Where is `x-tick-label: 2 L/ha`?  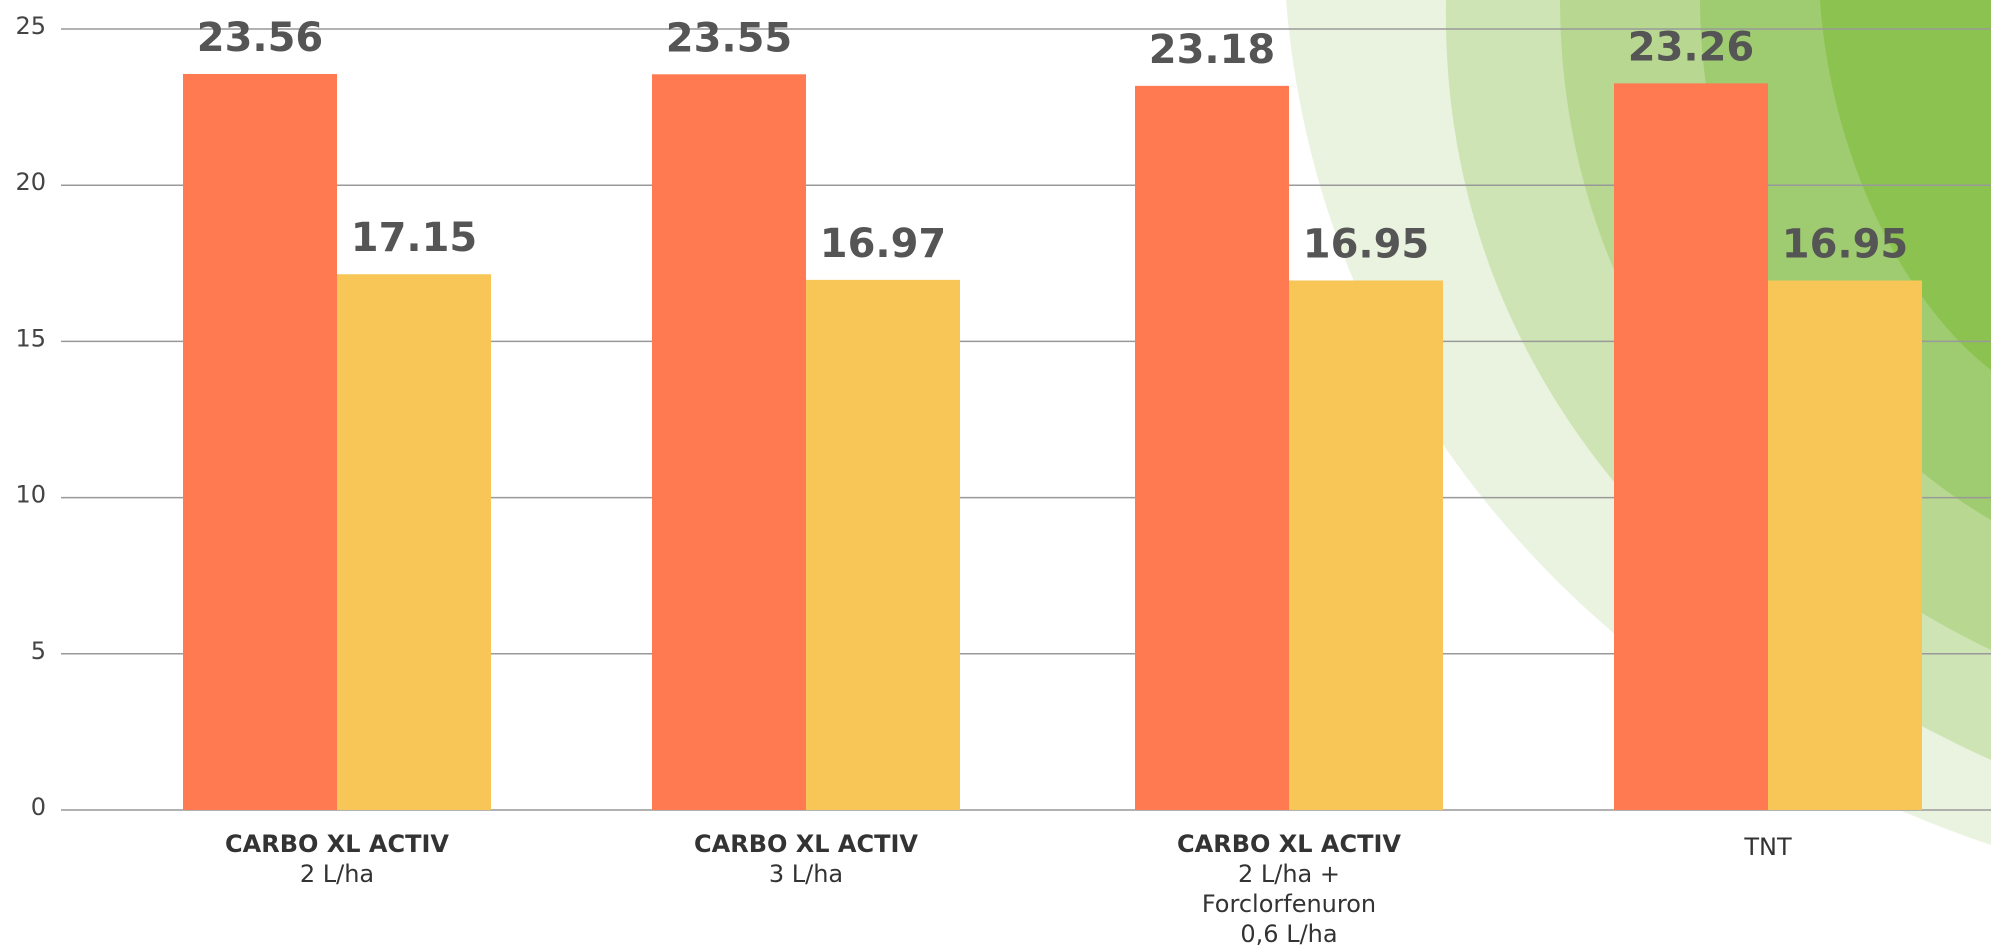 x-tick-label: 2 L/ha is located at coordinates (337, 874).